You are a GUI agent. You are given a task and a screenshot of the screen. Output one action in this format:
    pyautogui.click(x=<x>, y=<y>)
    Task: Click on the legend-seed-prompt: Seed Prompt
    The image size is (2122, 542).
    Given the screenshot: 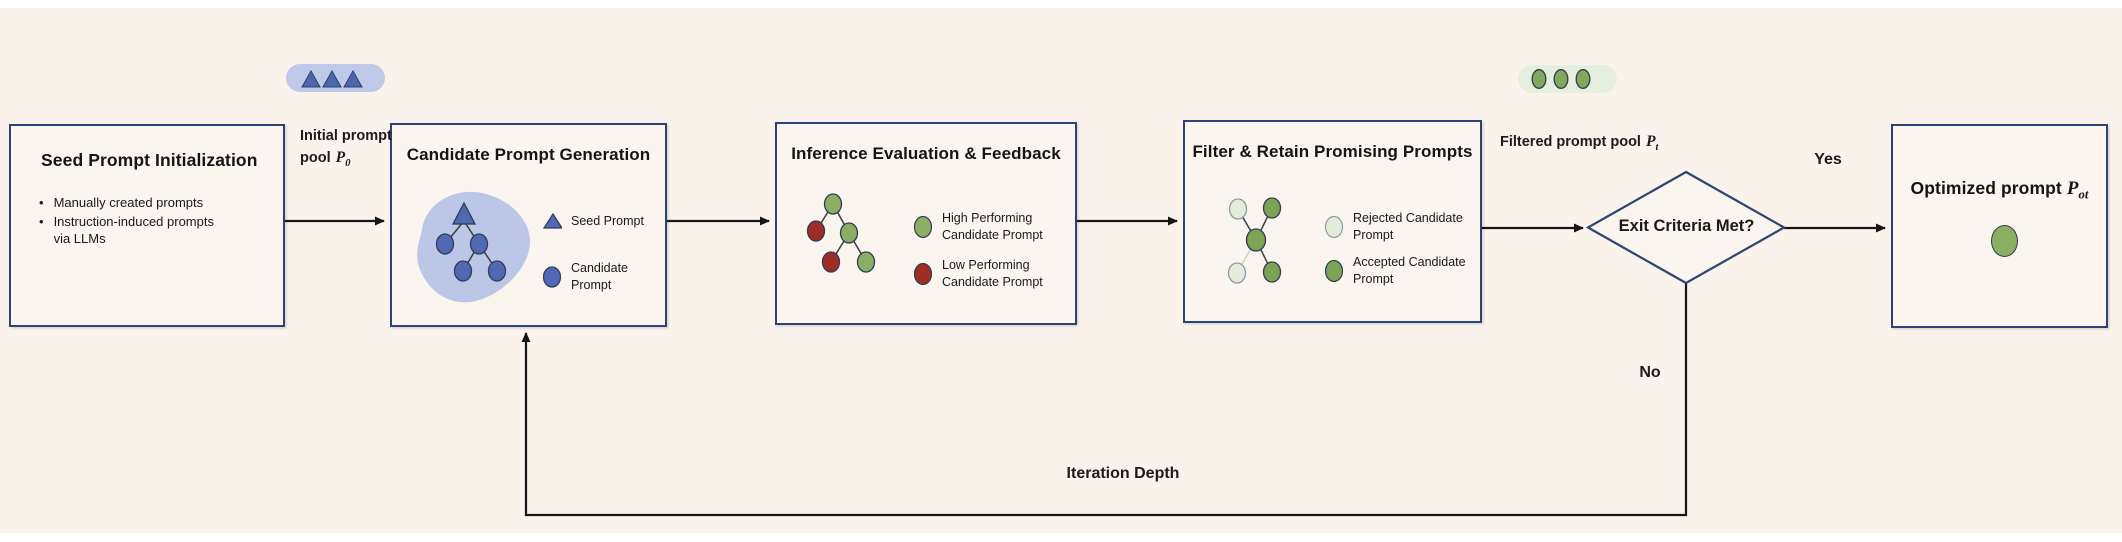 What is the action you would take?
    pyautogui.click(x=593, y=221)
    